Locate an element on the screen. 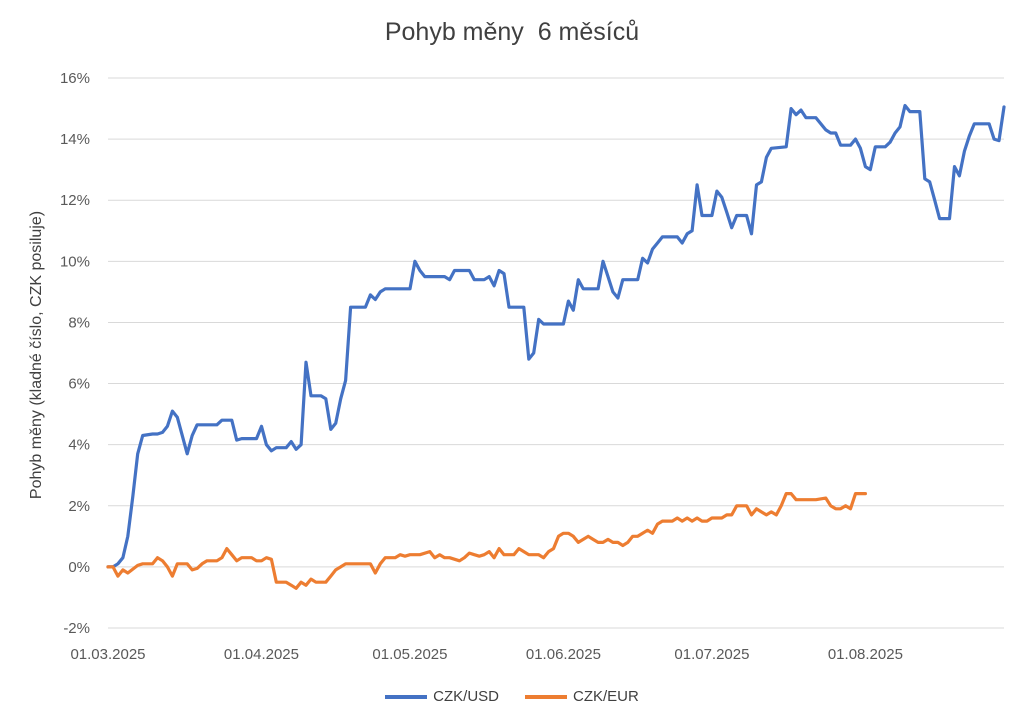 The height and width of the screenshot is (725, 1024). legend-entry: CZK/EUR is located at coordinates (582, 696).